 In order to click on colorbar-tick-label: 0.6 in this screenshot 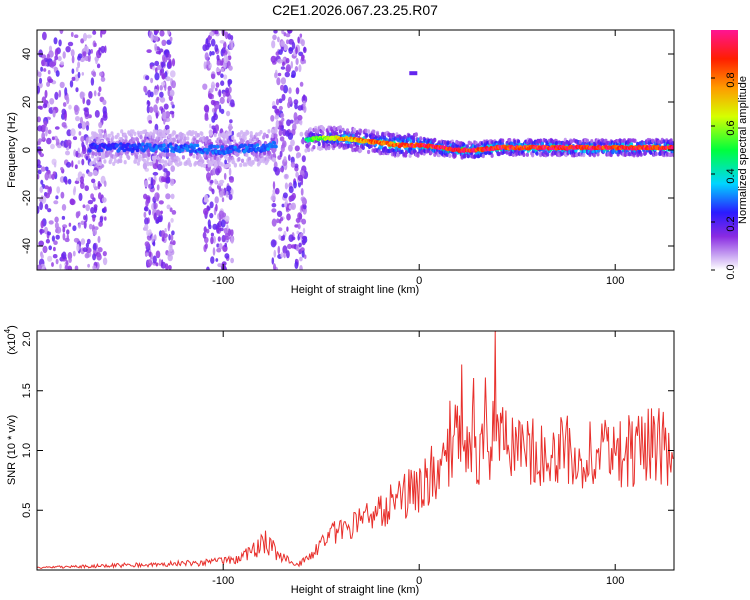, I will do `click(731, 127)`.